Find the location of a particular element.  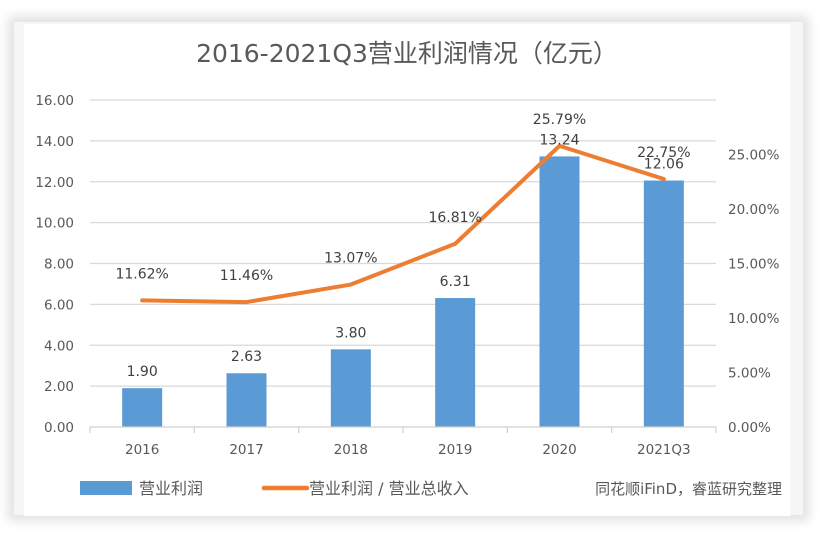

line-data-label: 16.81% is located at coordinates (454, 218).